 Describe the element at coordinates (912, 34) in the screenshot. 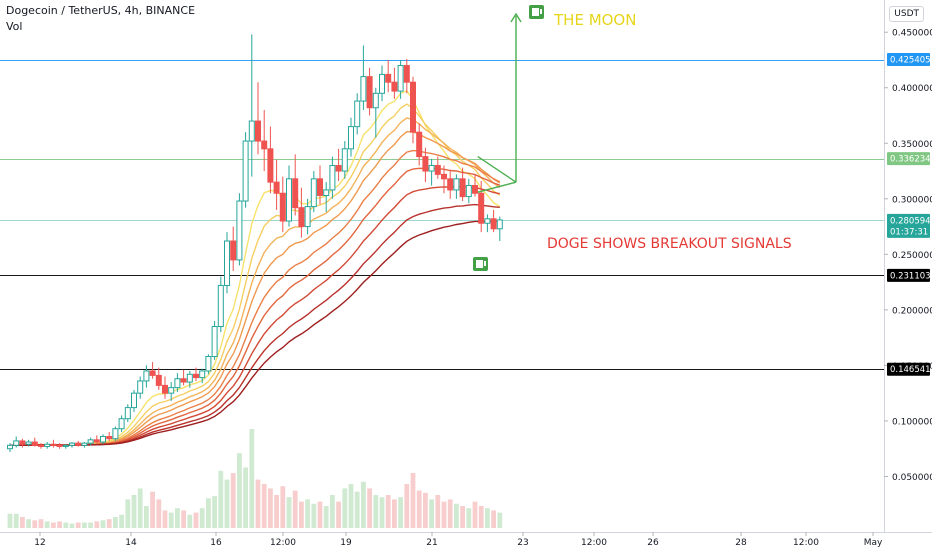

I see `price-tick-label: 0.4500000` at that location.